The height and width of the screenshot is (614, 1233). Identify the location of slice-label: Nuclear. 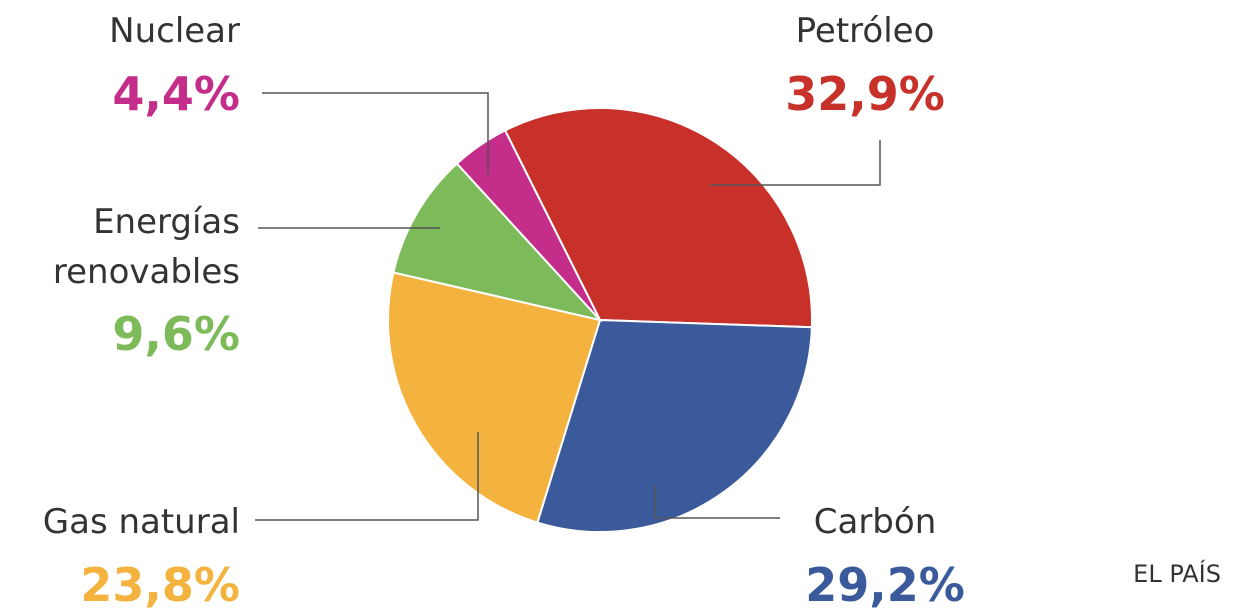
(174, 31).